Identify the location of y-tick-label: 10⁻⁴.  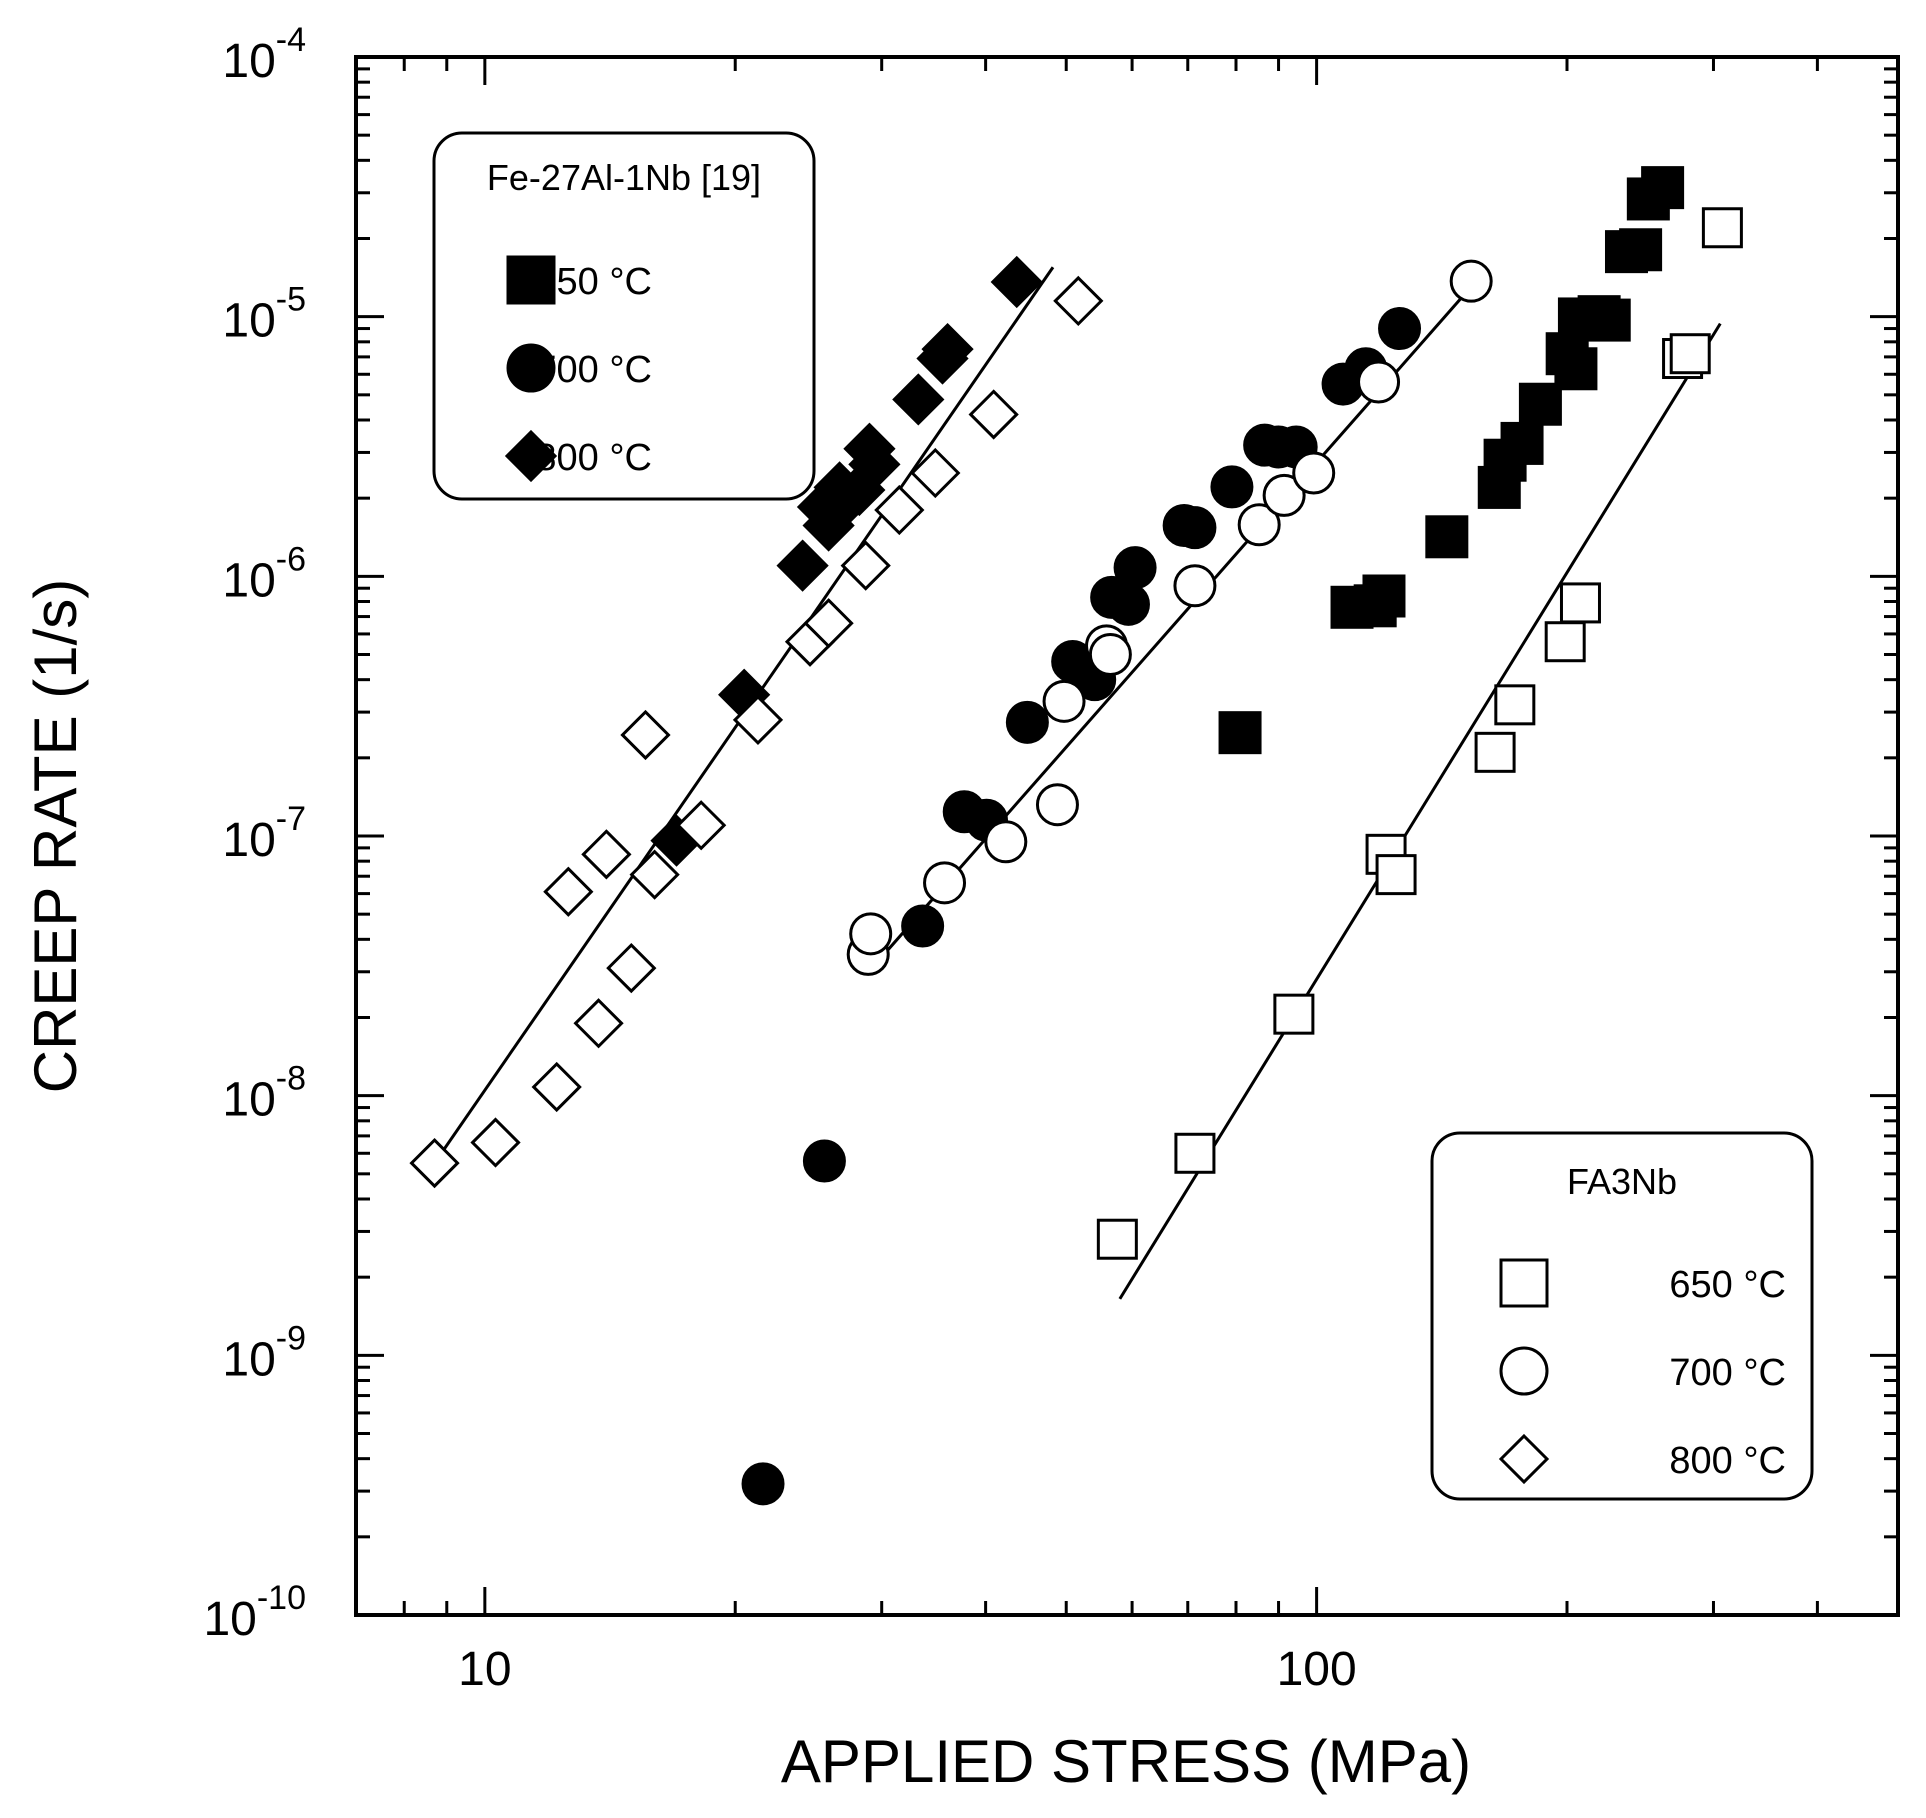
(264, 54).